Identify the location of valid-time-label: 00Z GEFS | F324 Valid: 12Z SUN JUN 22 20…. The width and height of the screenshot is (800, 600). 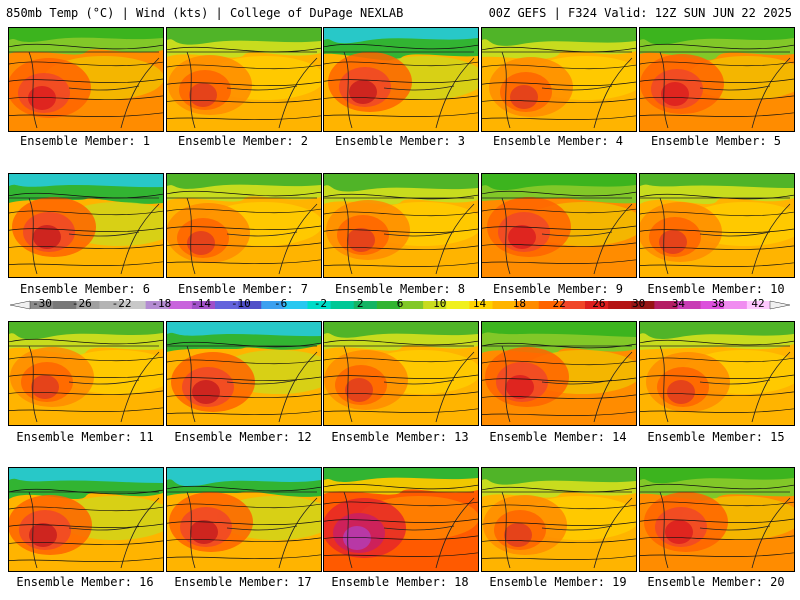
(640, 13).